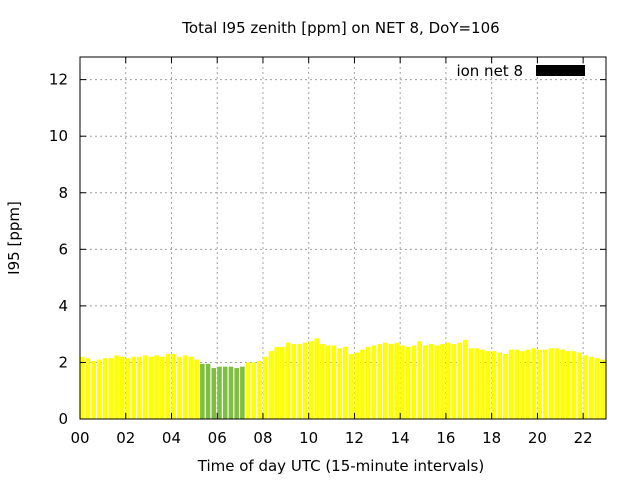  I want to click on y-tick-label: 8, so click(63, 193).